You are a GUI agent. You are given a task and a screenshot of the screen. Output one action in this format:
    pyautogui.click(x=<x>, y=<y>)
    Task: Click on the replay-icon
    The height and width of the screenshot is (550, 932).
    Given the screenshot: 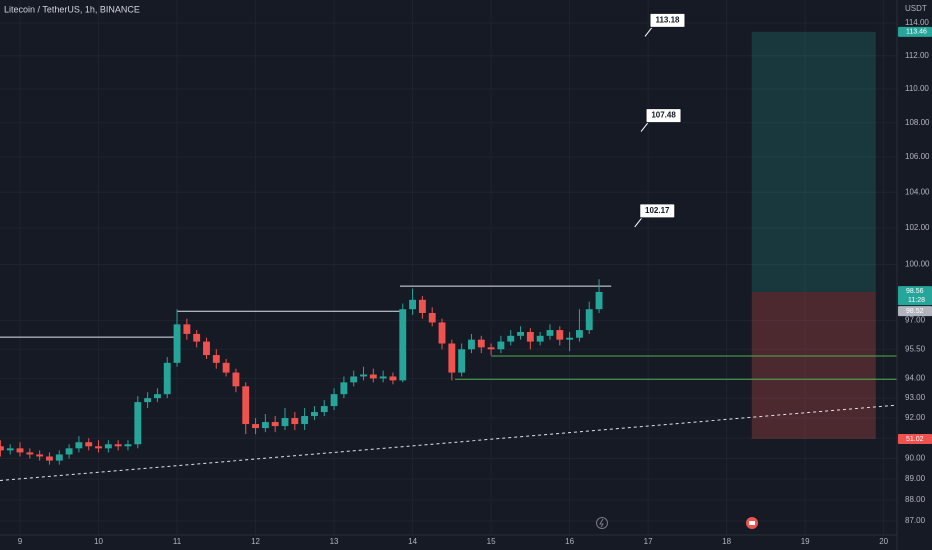 What is the action you would take?
    pyautogui.click(x=602, y=523)
    